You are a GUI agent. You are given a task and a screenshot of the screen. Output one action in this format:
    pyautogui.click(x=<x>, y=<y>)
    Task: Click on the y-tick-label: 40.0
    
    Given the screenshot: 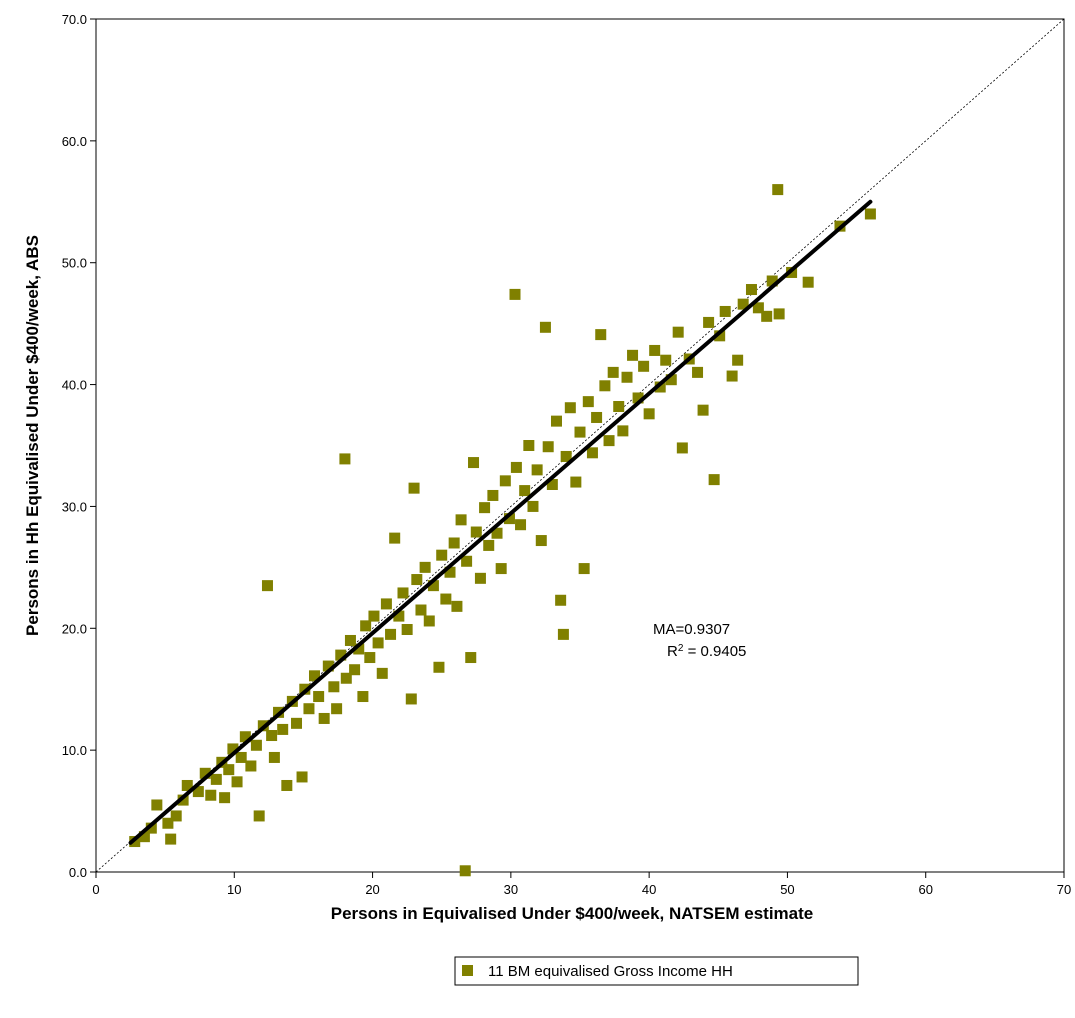 What is the action you would take?
    pyautogui.click(x=74, y=385)
    